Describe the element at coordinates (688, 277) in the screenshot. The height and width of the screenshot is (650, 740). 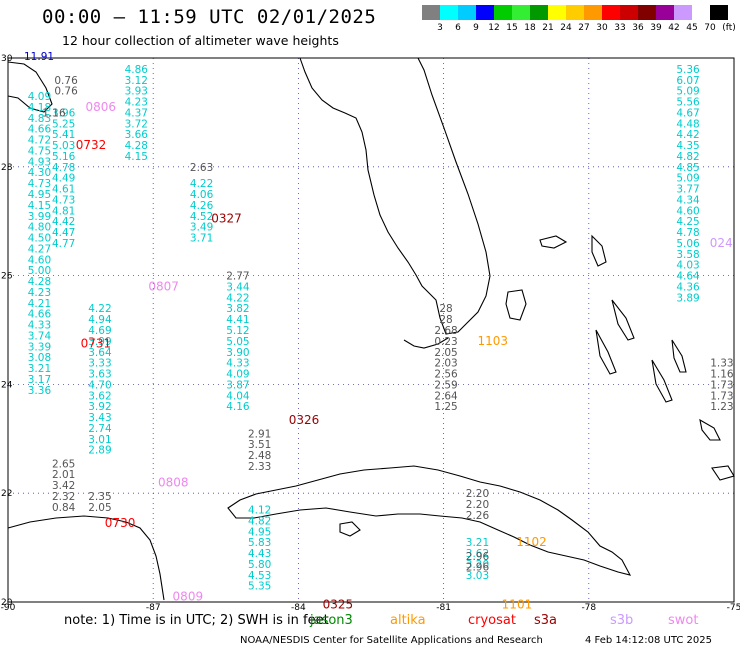
I see `wave-height-value: 4.64` at that location.